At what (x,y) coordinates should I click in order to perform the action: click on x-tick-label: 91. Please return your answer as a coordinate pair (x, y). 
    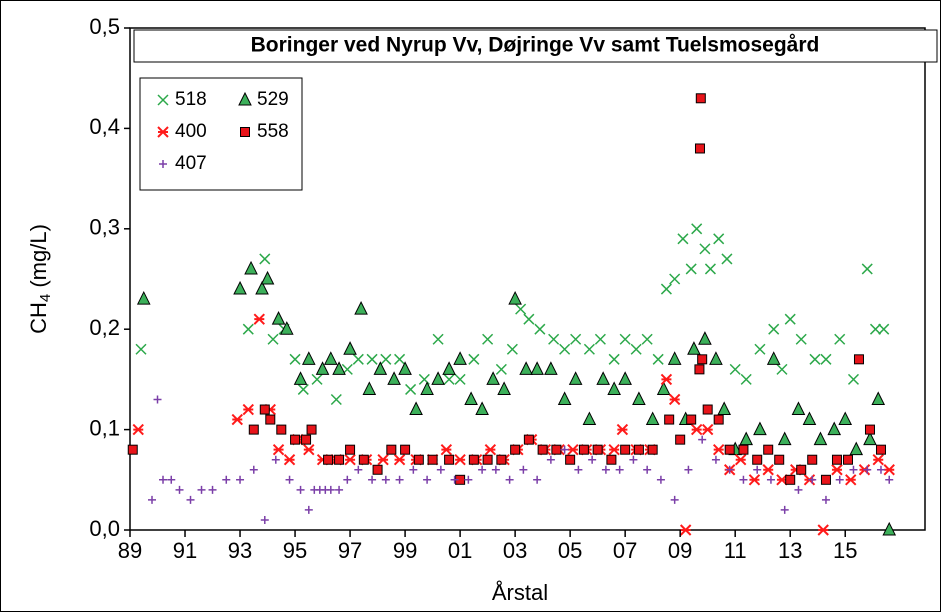
    Looking at the image, I should click on (185, 550).